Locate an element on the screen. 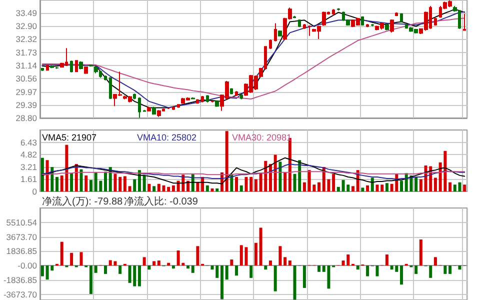 This screenshot has height=300, width=500. y-tick-label: 30.56 is located at coordinates (27, 79).